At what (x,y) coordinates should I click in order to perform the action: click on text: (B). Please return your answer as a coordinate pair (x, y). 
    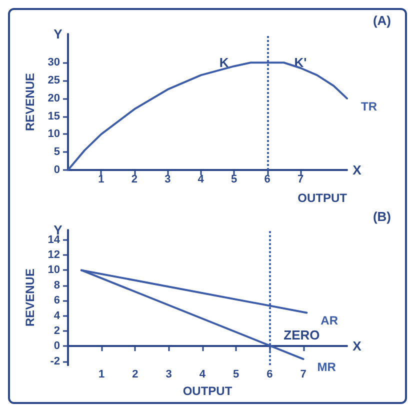
    Looking at the image, I should click on (381, 216).